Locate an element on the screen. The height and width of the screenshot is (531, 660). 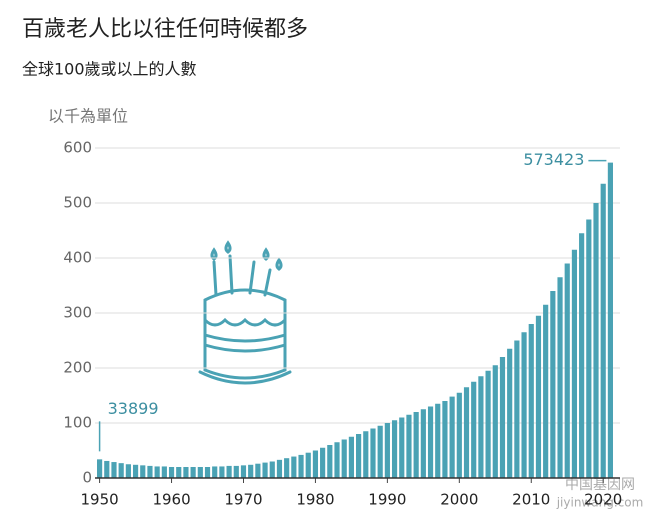
y-tick-label: 500 is located at coordinates (77, 203).